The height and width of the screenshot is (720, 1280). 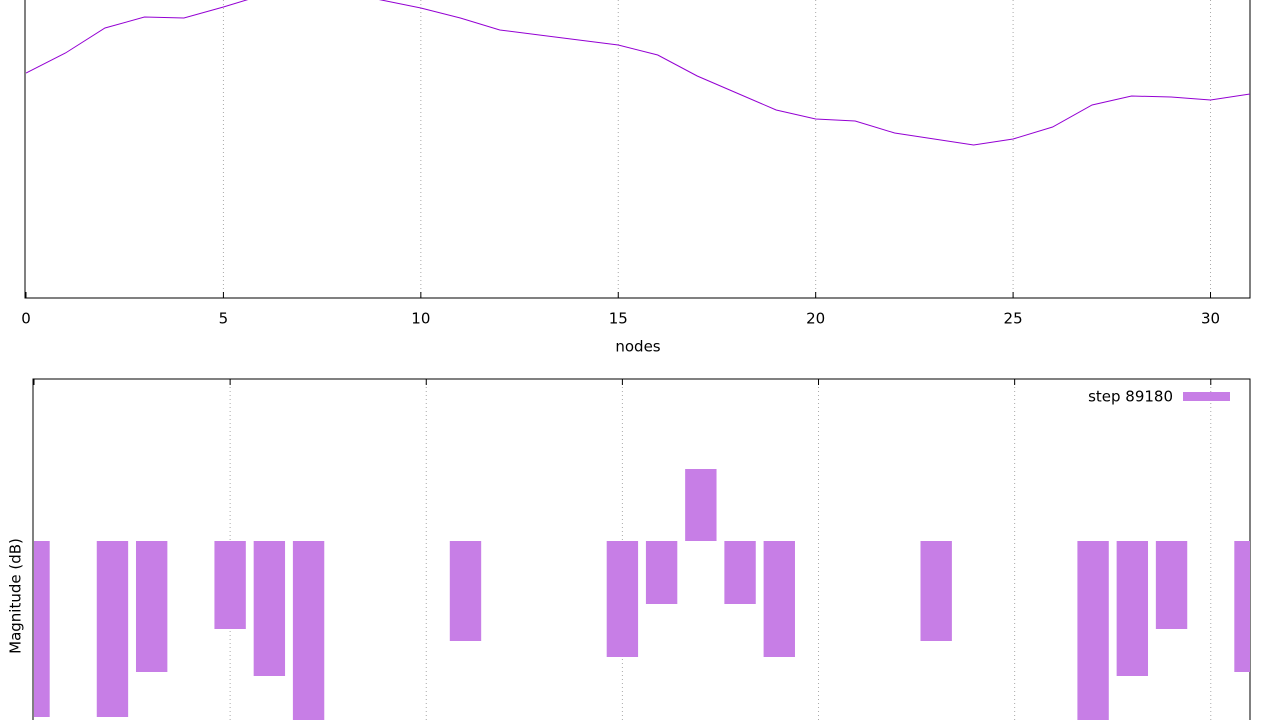 What do you see at coordinates (815, 319) in the screenshot?
I see `x-tick-label: 20` at bounding box center [815, 319].